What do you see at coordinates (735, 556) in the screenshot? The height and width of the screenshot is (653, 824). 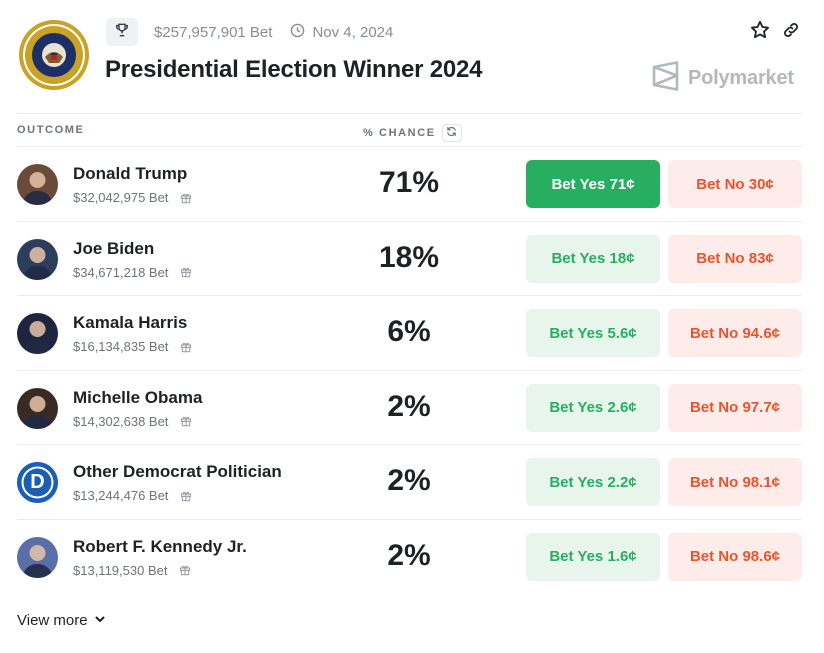 I see `bet-no-button: Bet No 98.6¢` at bounding box center [735, 556].